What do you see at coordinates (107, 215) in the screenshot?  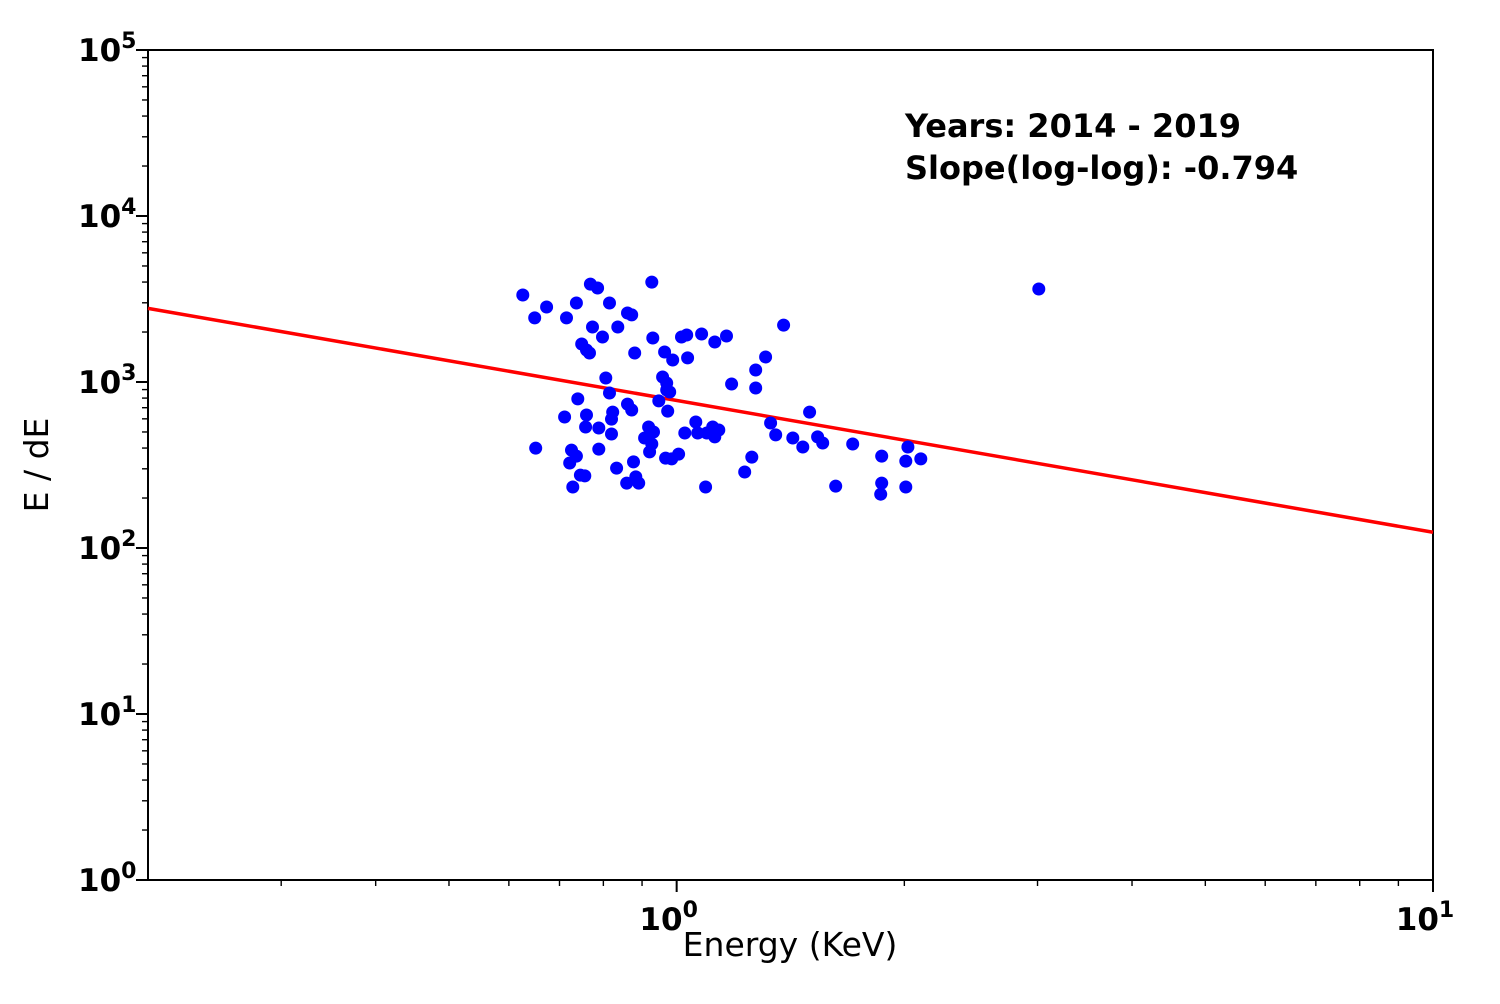 I see `tick-label: 104` at bounding box center [107, 215].